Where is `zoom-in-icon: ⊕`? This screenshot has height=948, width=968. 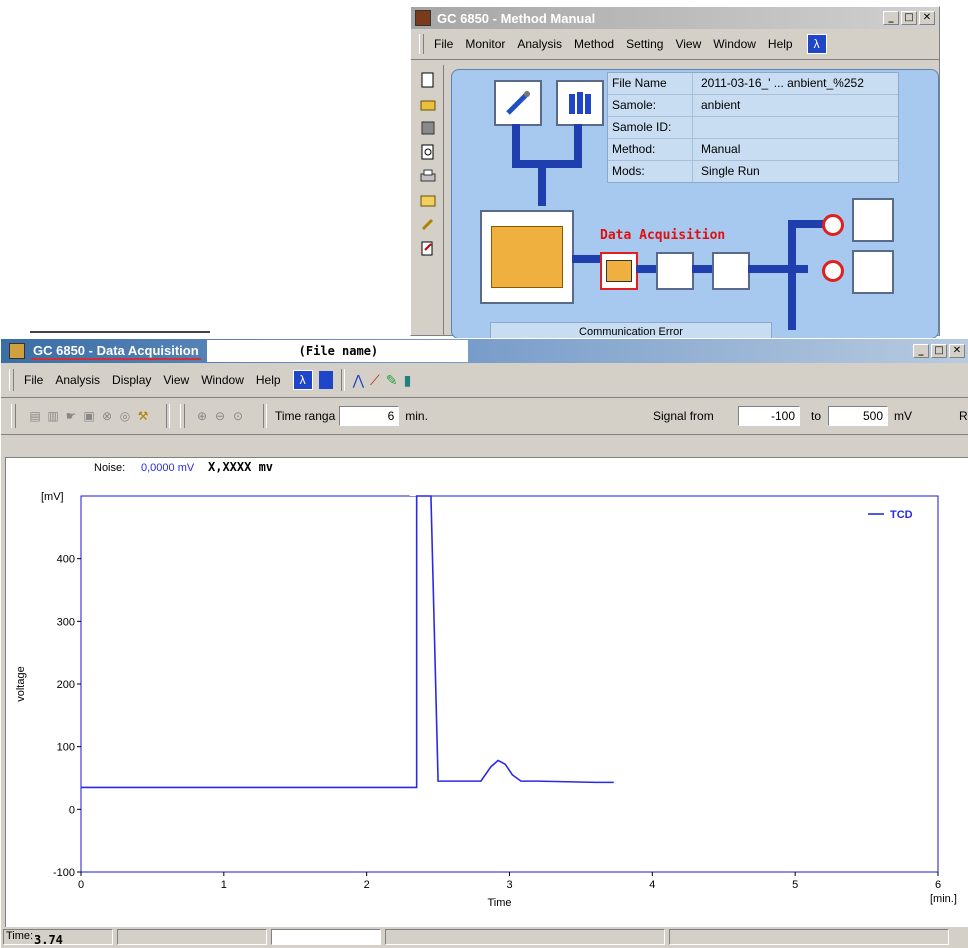 zoom-in-icon: ⊕ is located at coordinates (202, 416).